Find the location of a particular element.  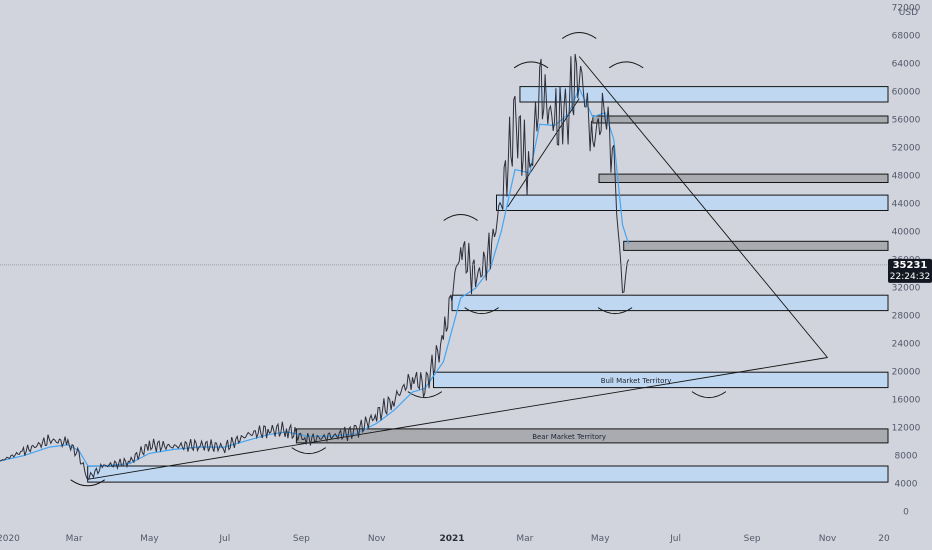

y-tick-label: 48000 is located at coordinates (906, 177).